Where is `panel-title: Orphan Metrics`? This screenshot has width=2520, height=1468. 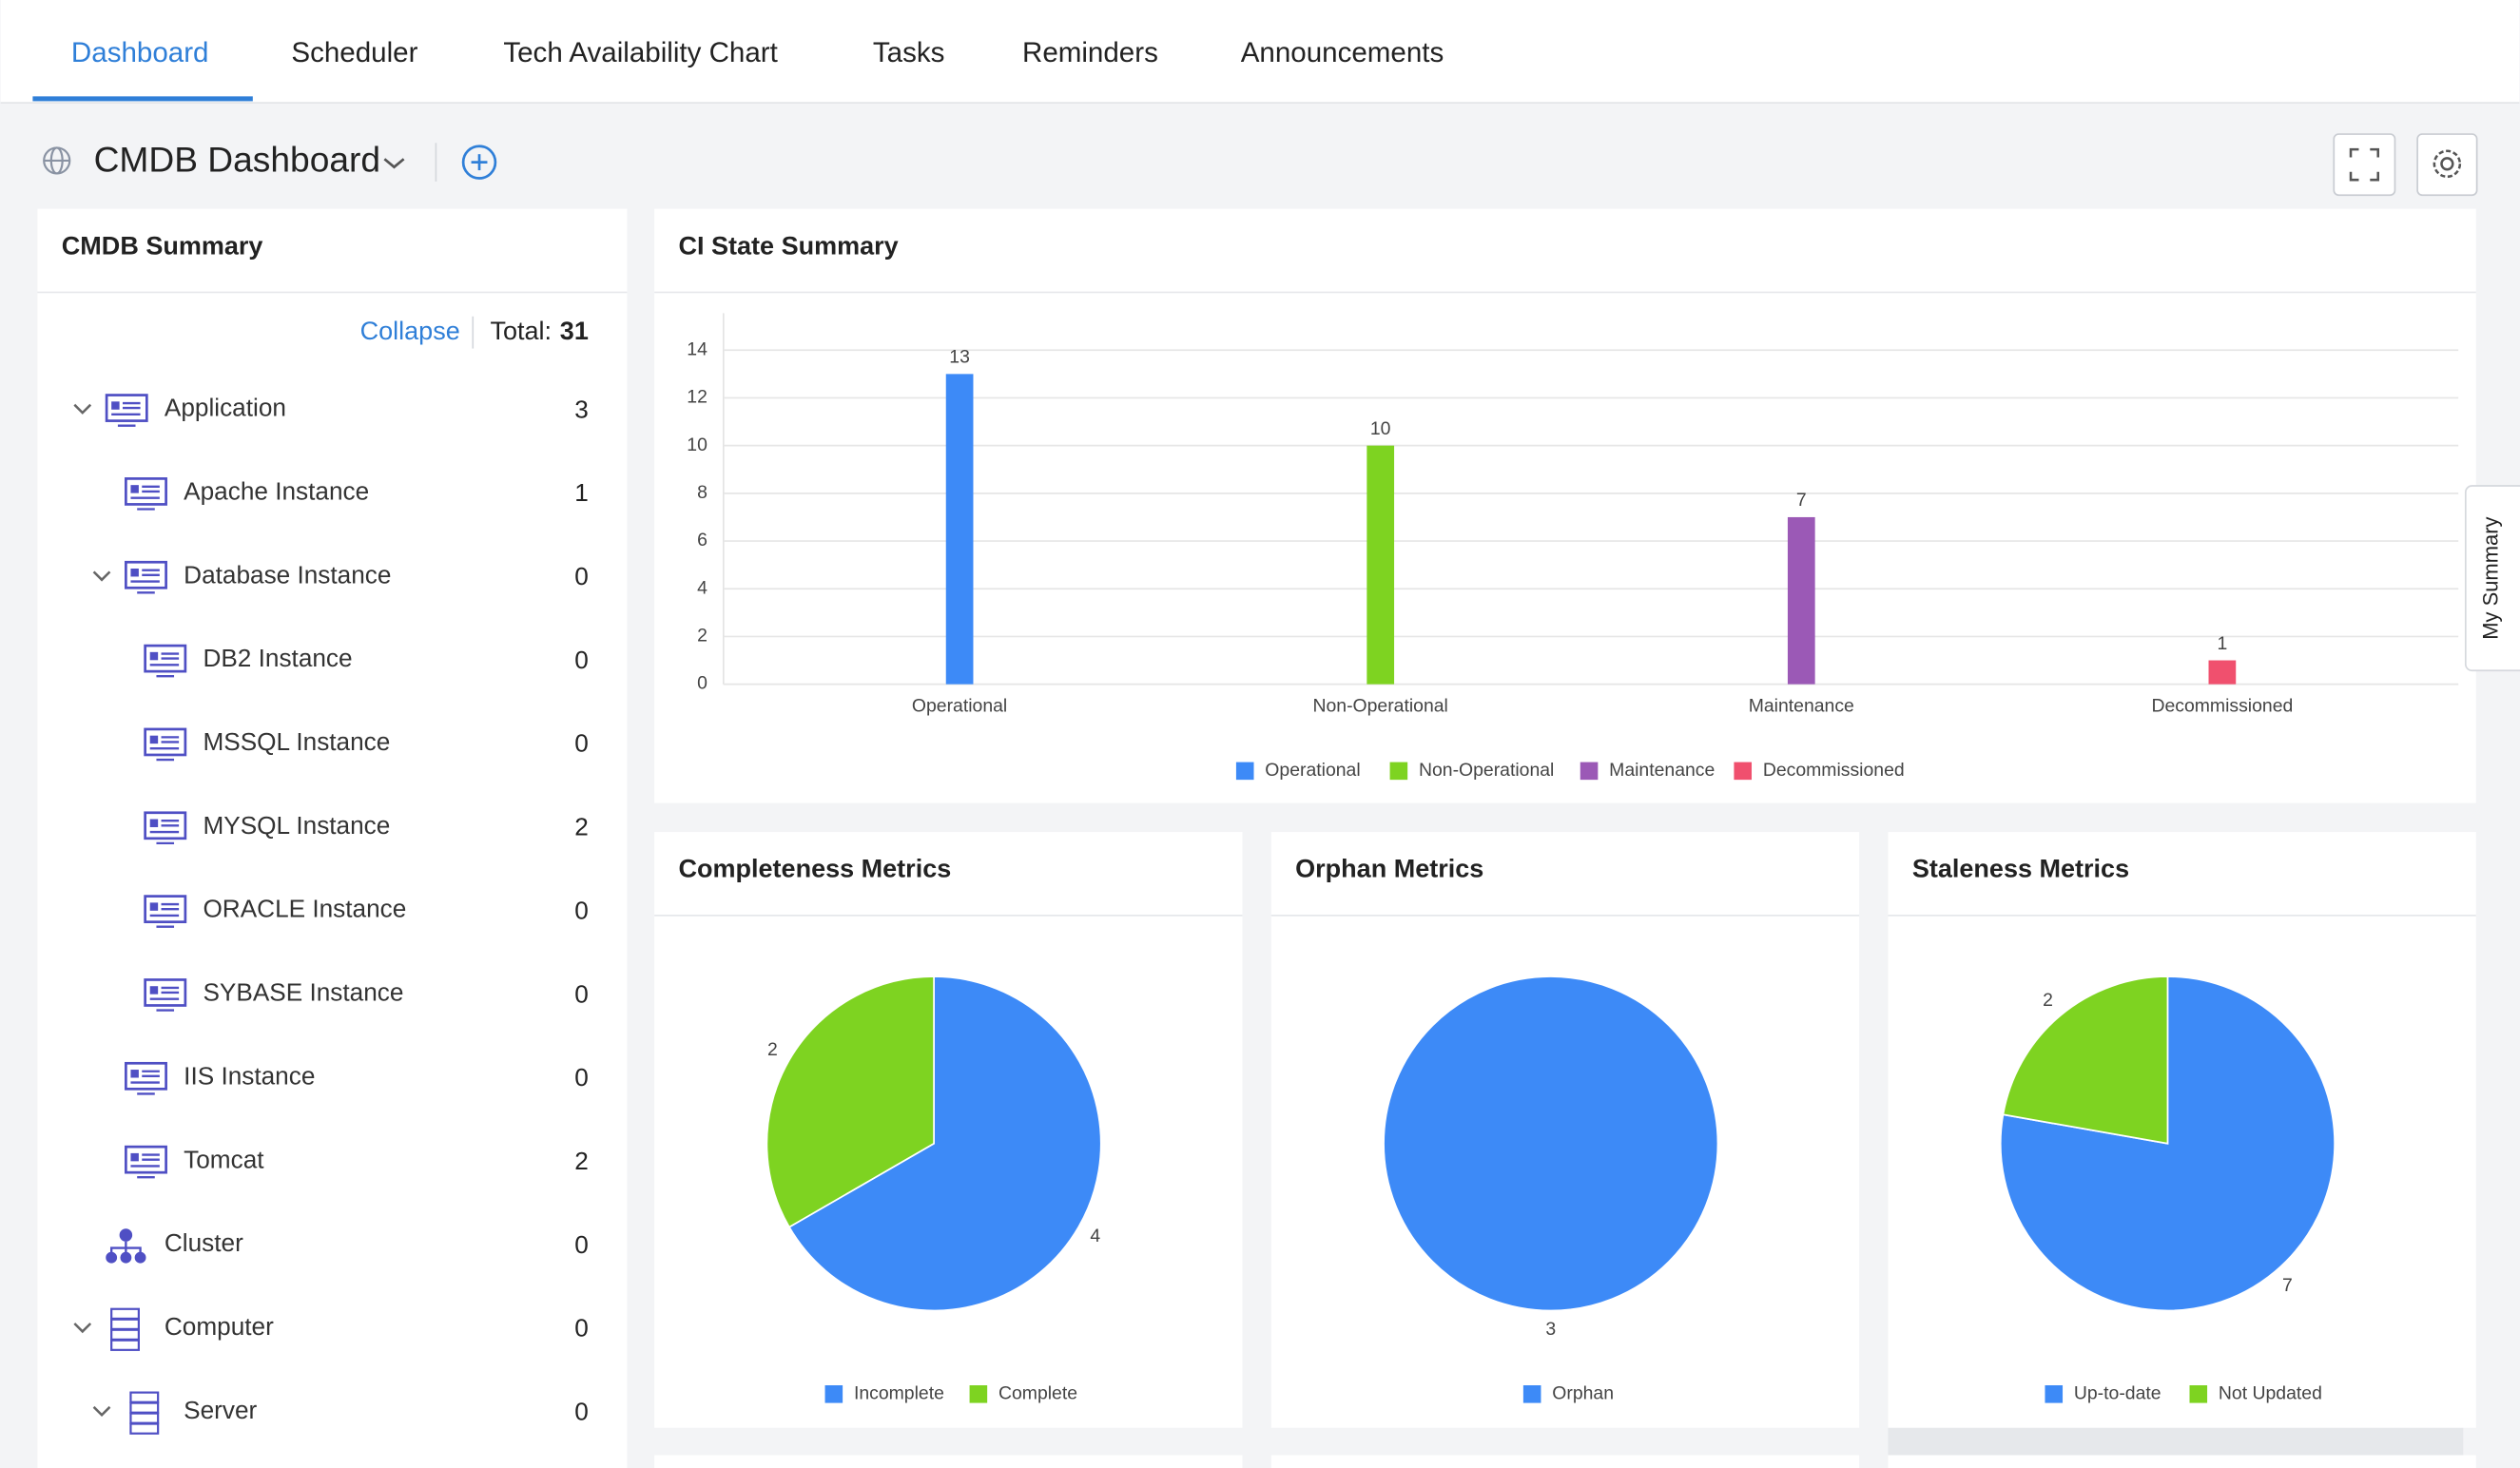 panel-title: Orphan Metrics is located at coordinates (1389, 869).